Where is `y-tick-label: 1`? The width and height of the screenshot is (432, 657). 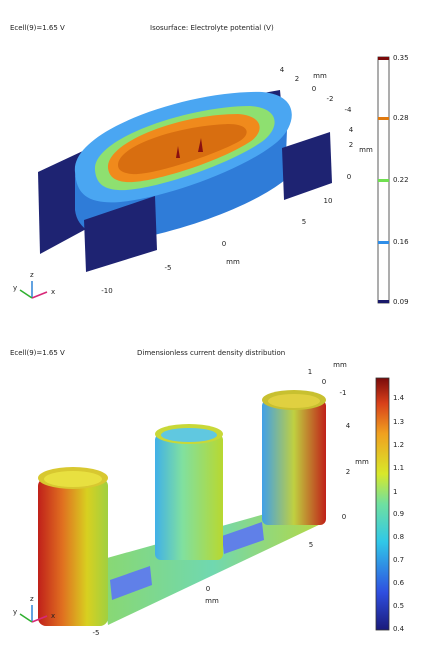
y-tick-label: 1 is located at coordinates (310, 372).